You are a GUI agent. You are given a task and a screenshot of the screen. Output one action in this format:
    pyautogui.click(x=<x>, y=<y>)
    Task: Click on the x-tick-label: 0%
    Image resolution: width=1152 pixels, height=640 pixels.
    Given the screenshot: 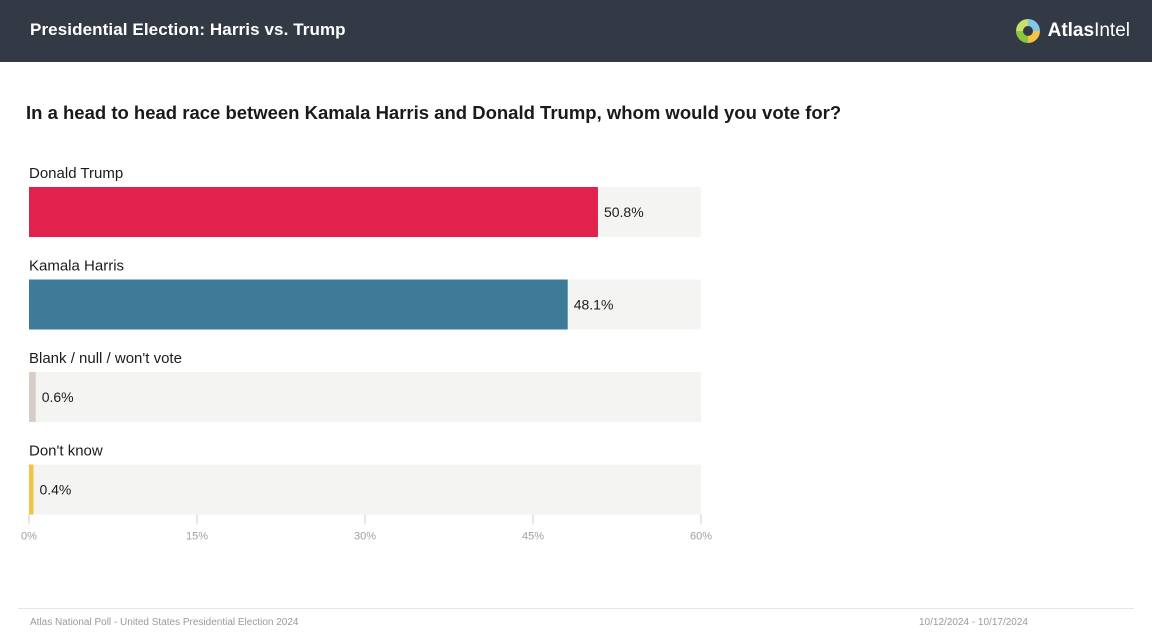 What is the action you would take?
    pyautogui.click(x=29, y=537)
    